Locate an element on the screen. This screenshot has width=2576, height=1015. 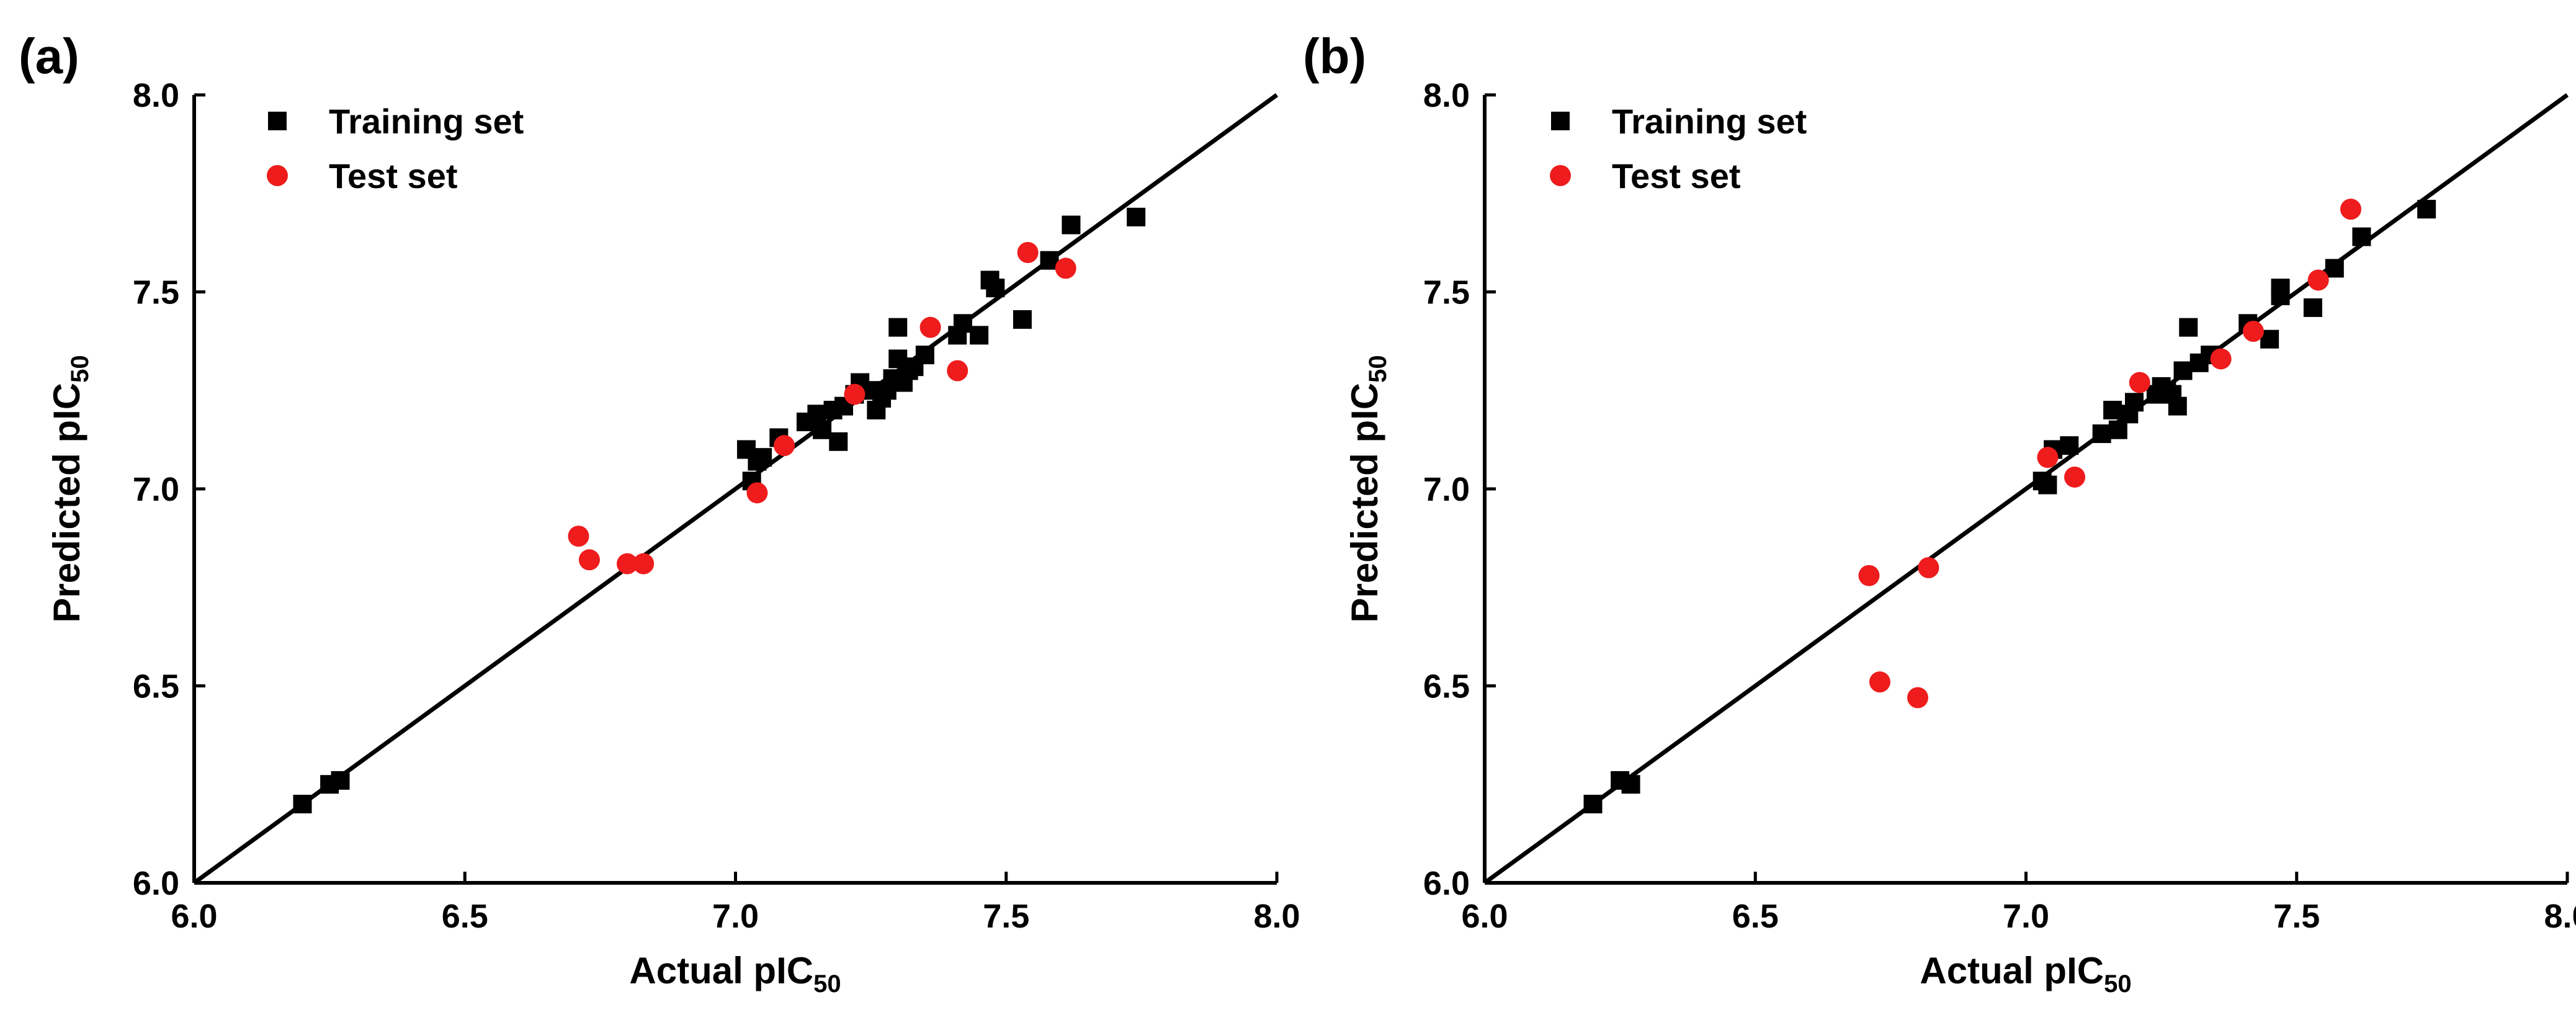
panel-a-y-axis-title-main: Predicted pIC is located at coordinates (66, 503).